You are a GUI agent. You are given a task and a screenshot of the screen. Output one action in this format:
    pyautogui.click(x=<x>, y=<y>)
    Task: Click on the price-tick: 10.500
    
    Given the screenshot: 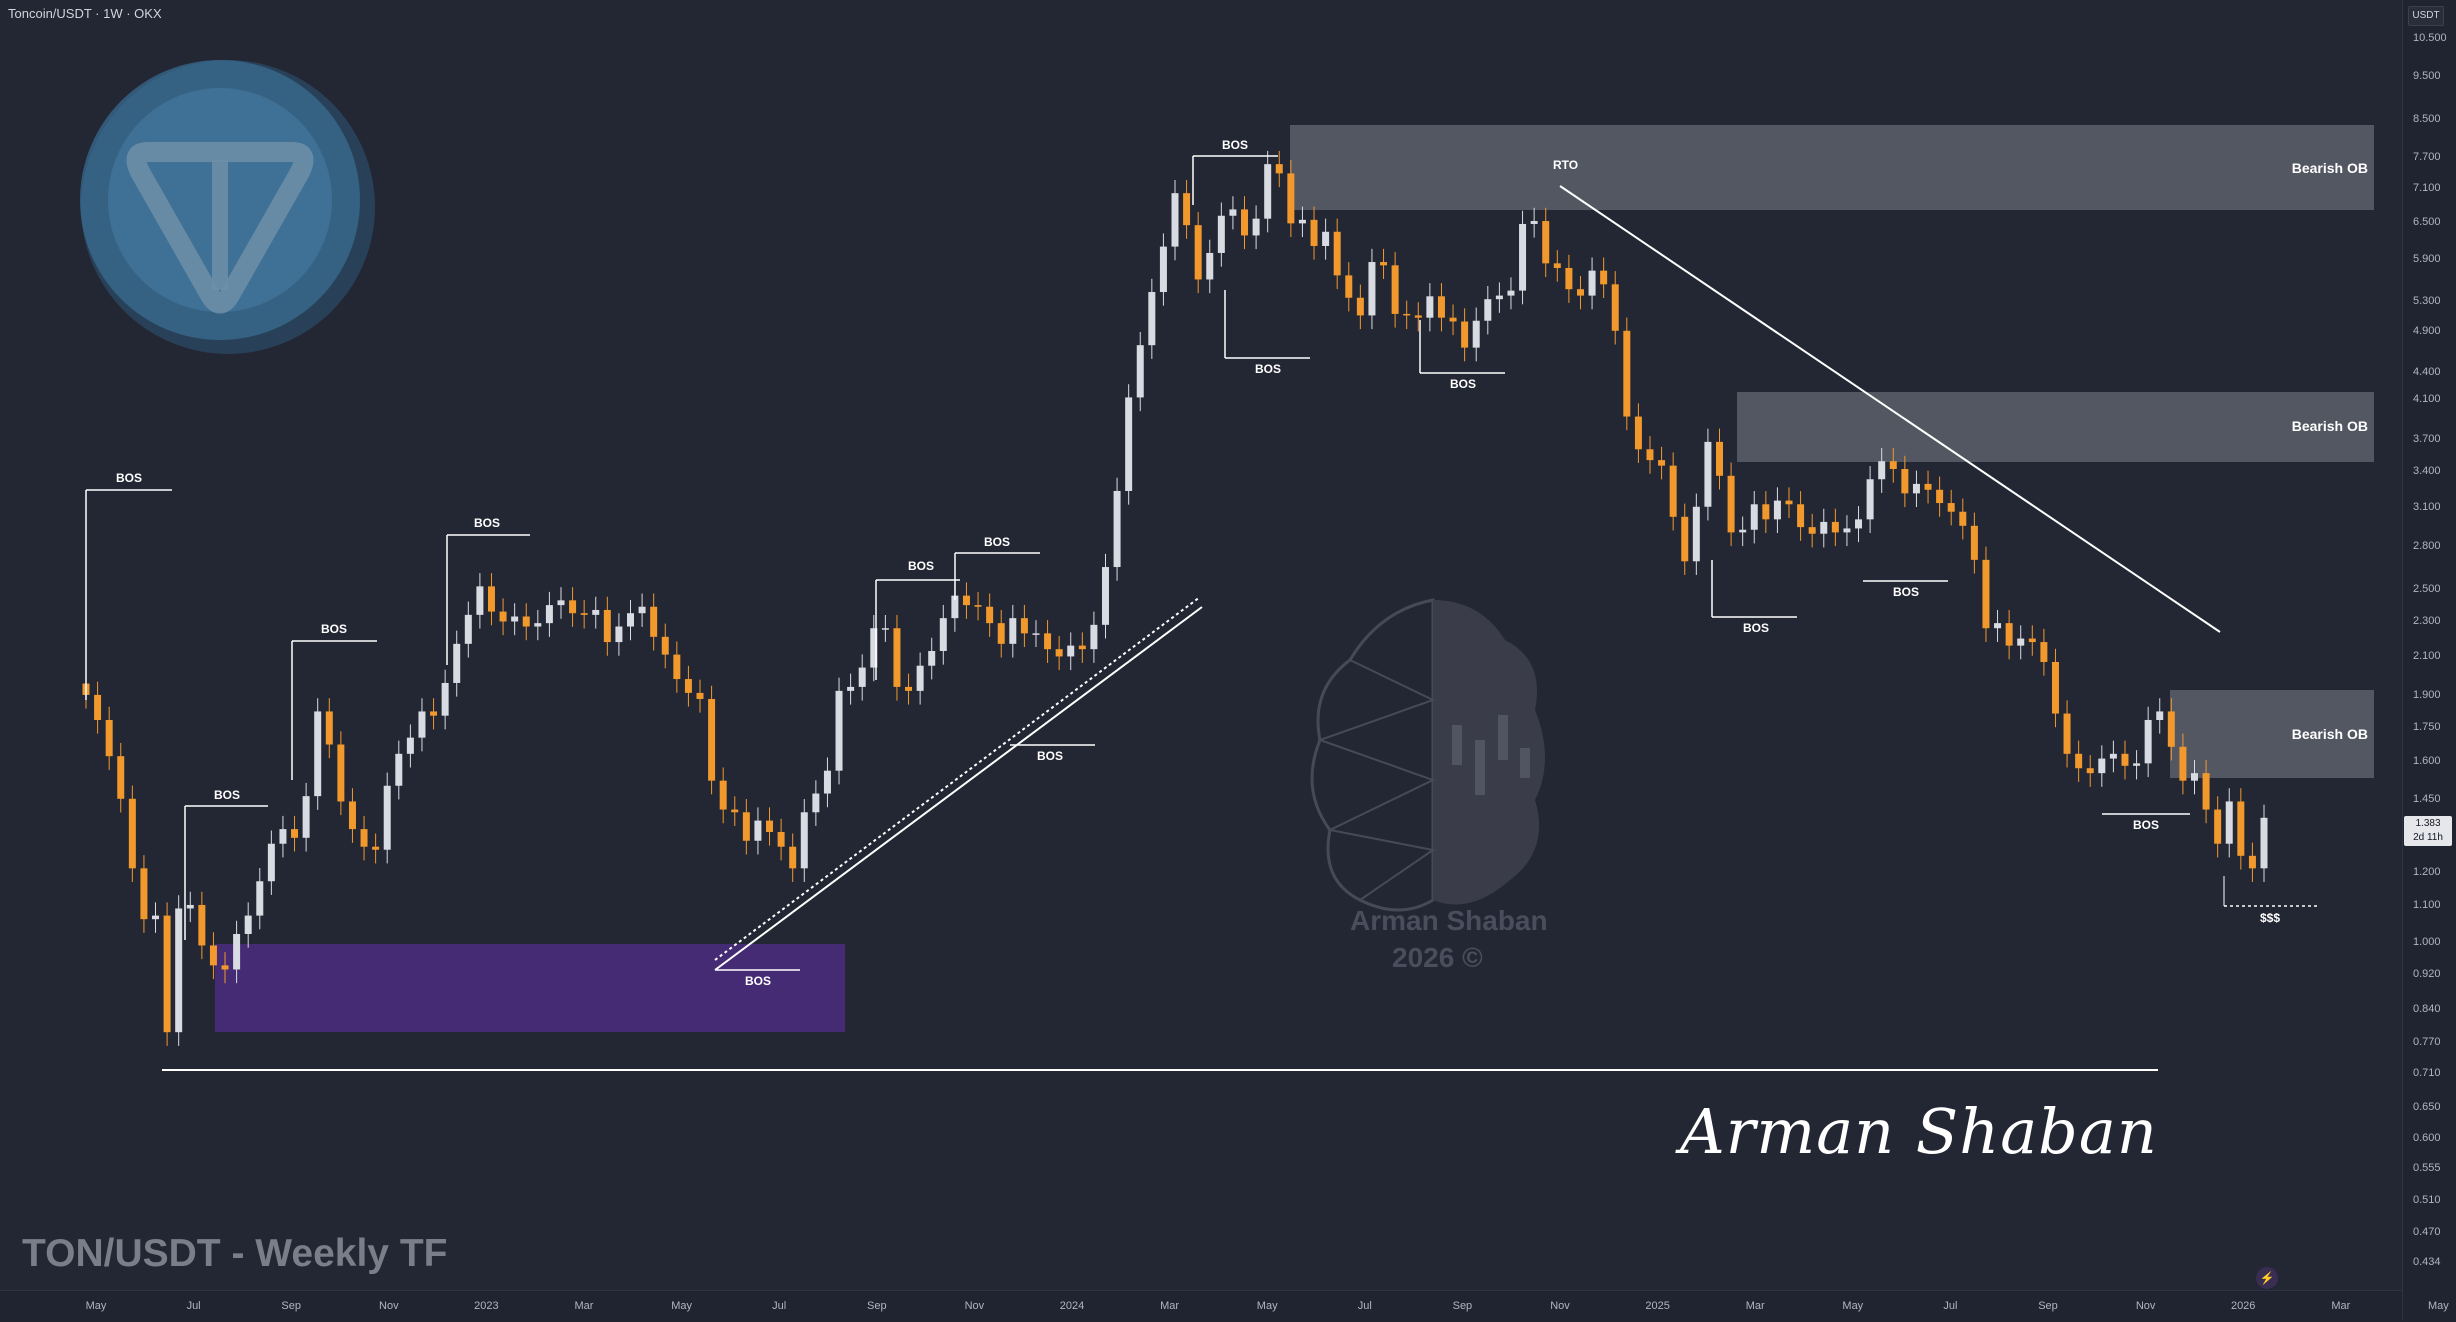 What is the action you would take?
    pyautogui.click(x=2430, y=37)
    